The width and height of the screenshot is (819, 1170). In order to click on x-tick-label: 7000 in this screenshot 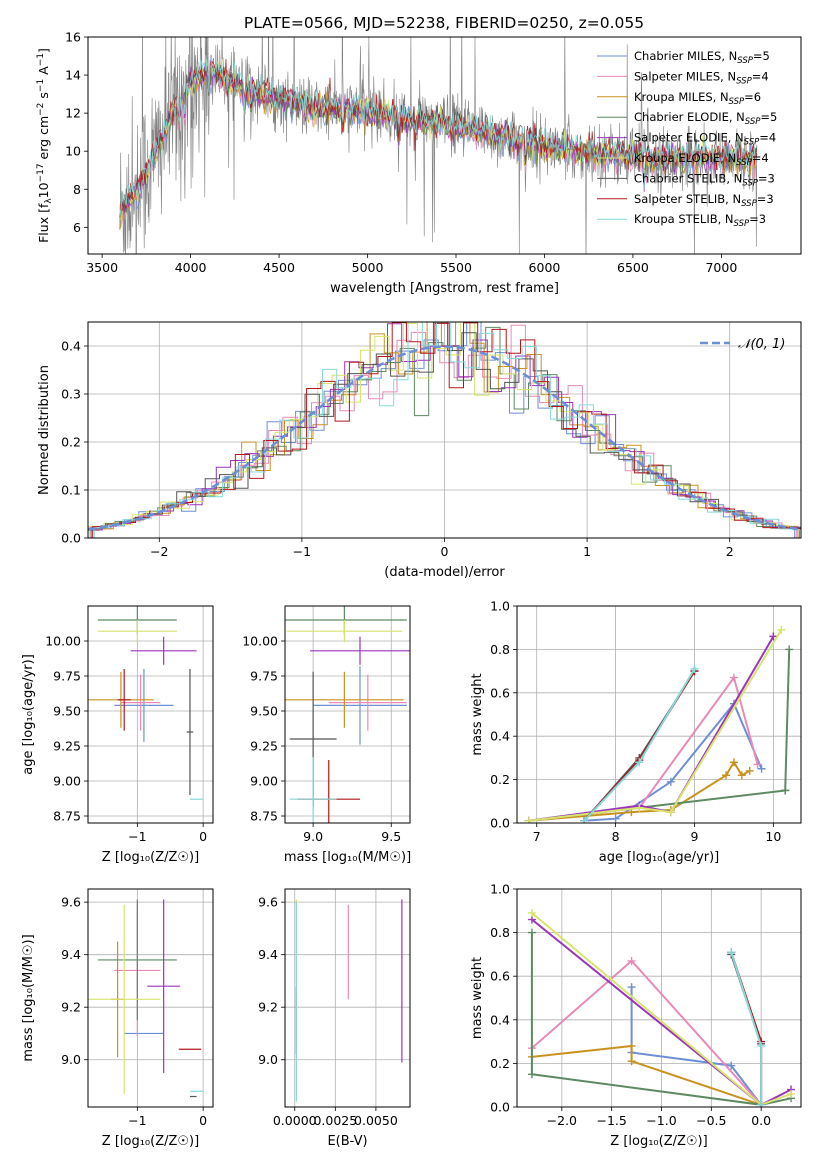, I will do `click(721, 267)`.